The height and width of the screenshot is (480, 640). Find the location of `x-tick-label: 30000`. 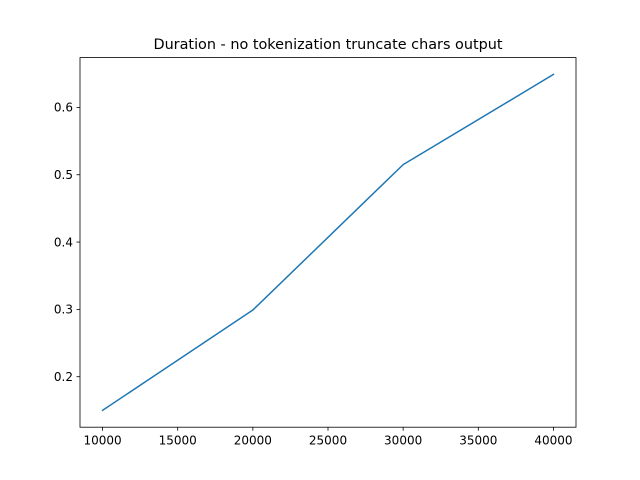

x-tick-label: 30000 is located at coordinates (403, 441).